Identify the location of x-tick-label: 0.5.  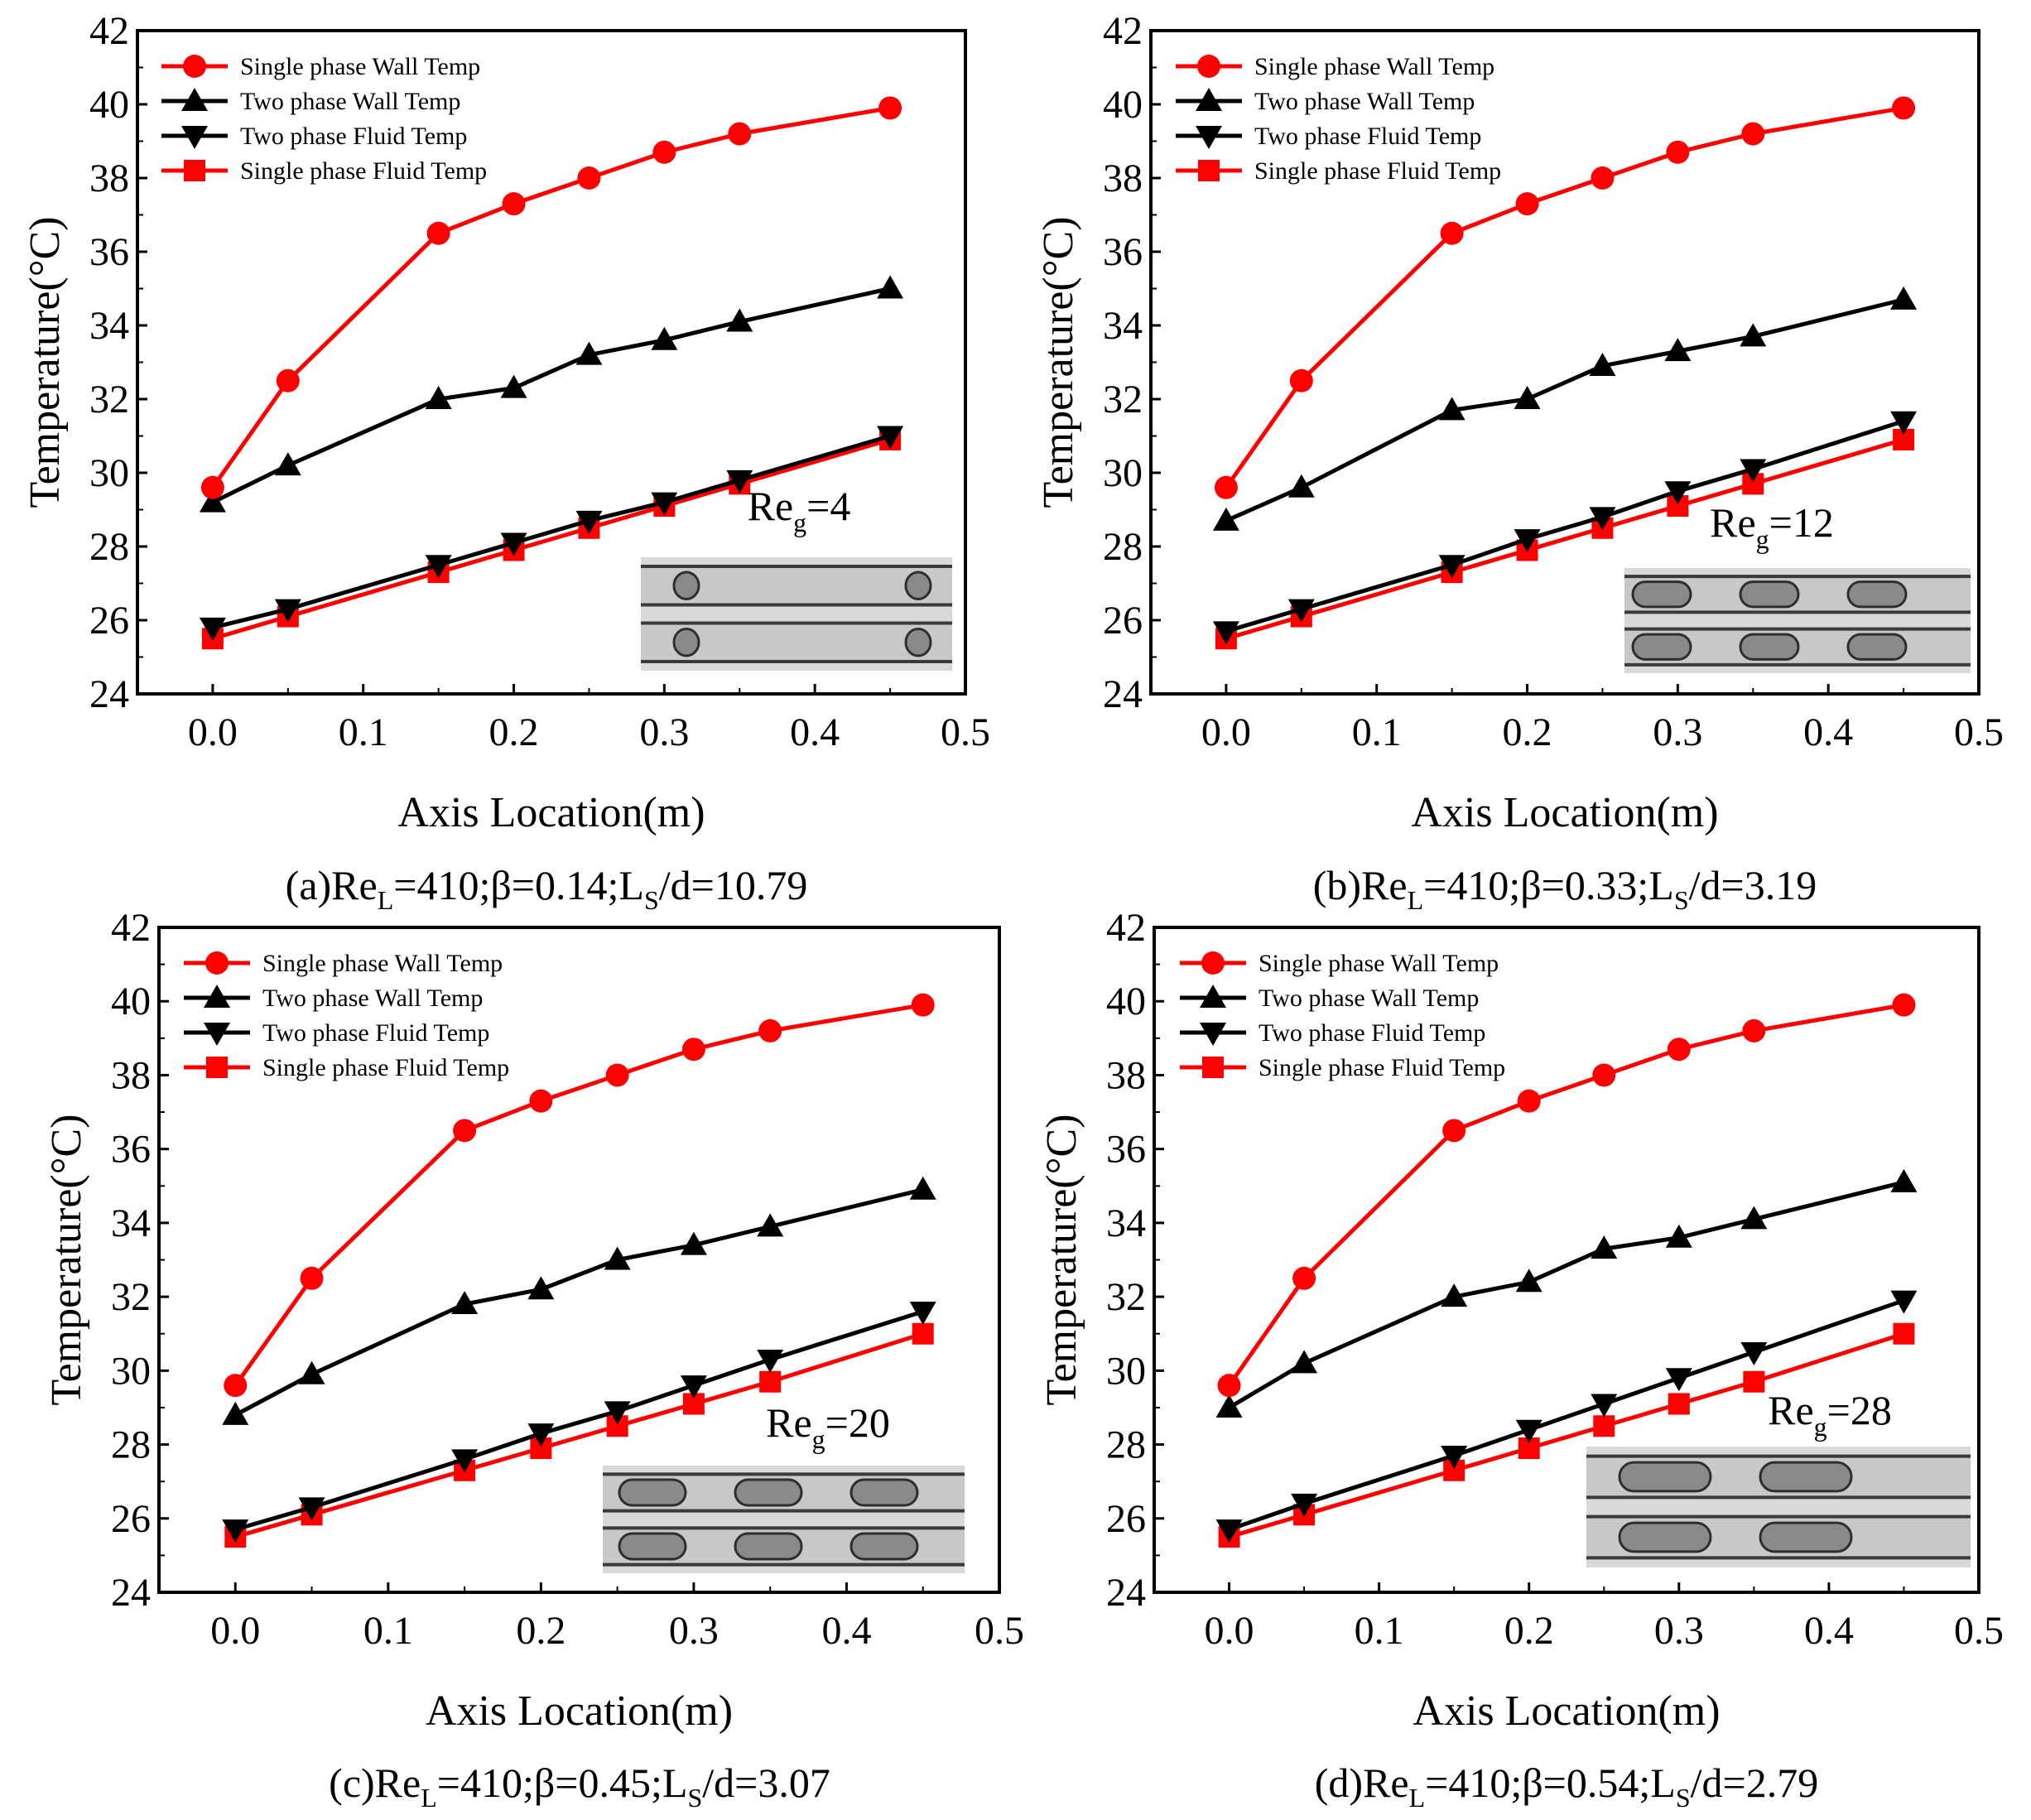
(999, 1631).